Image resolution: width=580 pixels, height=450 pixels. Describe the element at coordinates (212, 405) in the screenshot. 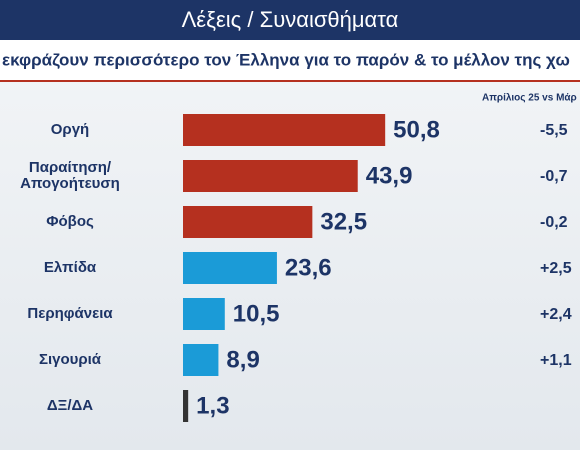

I see `value-label: 1,3` at that location.